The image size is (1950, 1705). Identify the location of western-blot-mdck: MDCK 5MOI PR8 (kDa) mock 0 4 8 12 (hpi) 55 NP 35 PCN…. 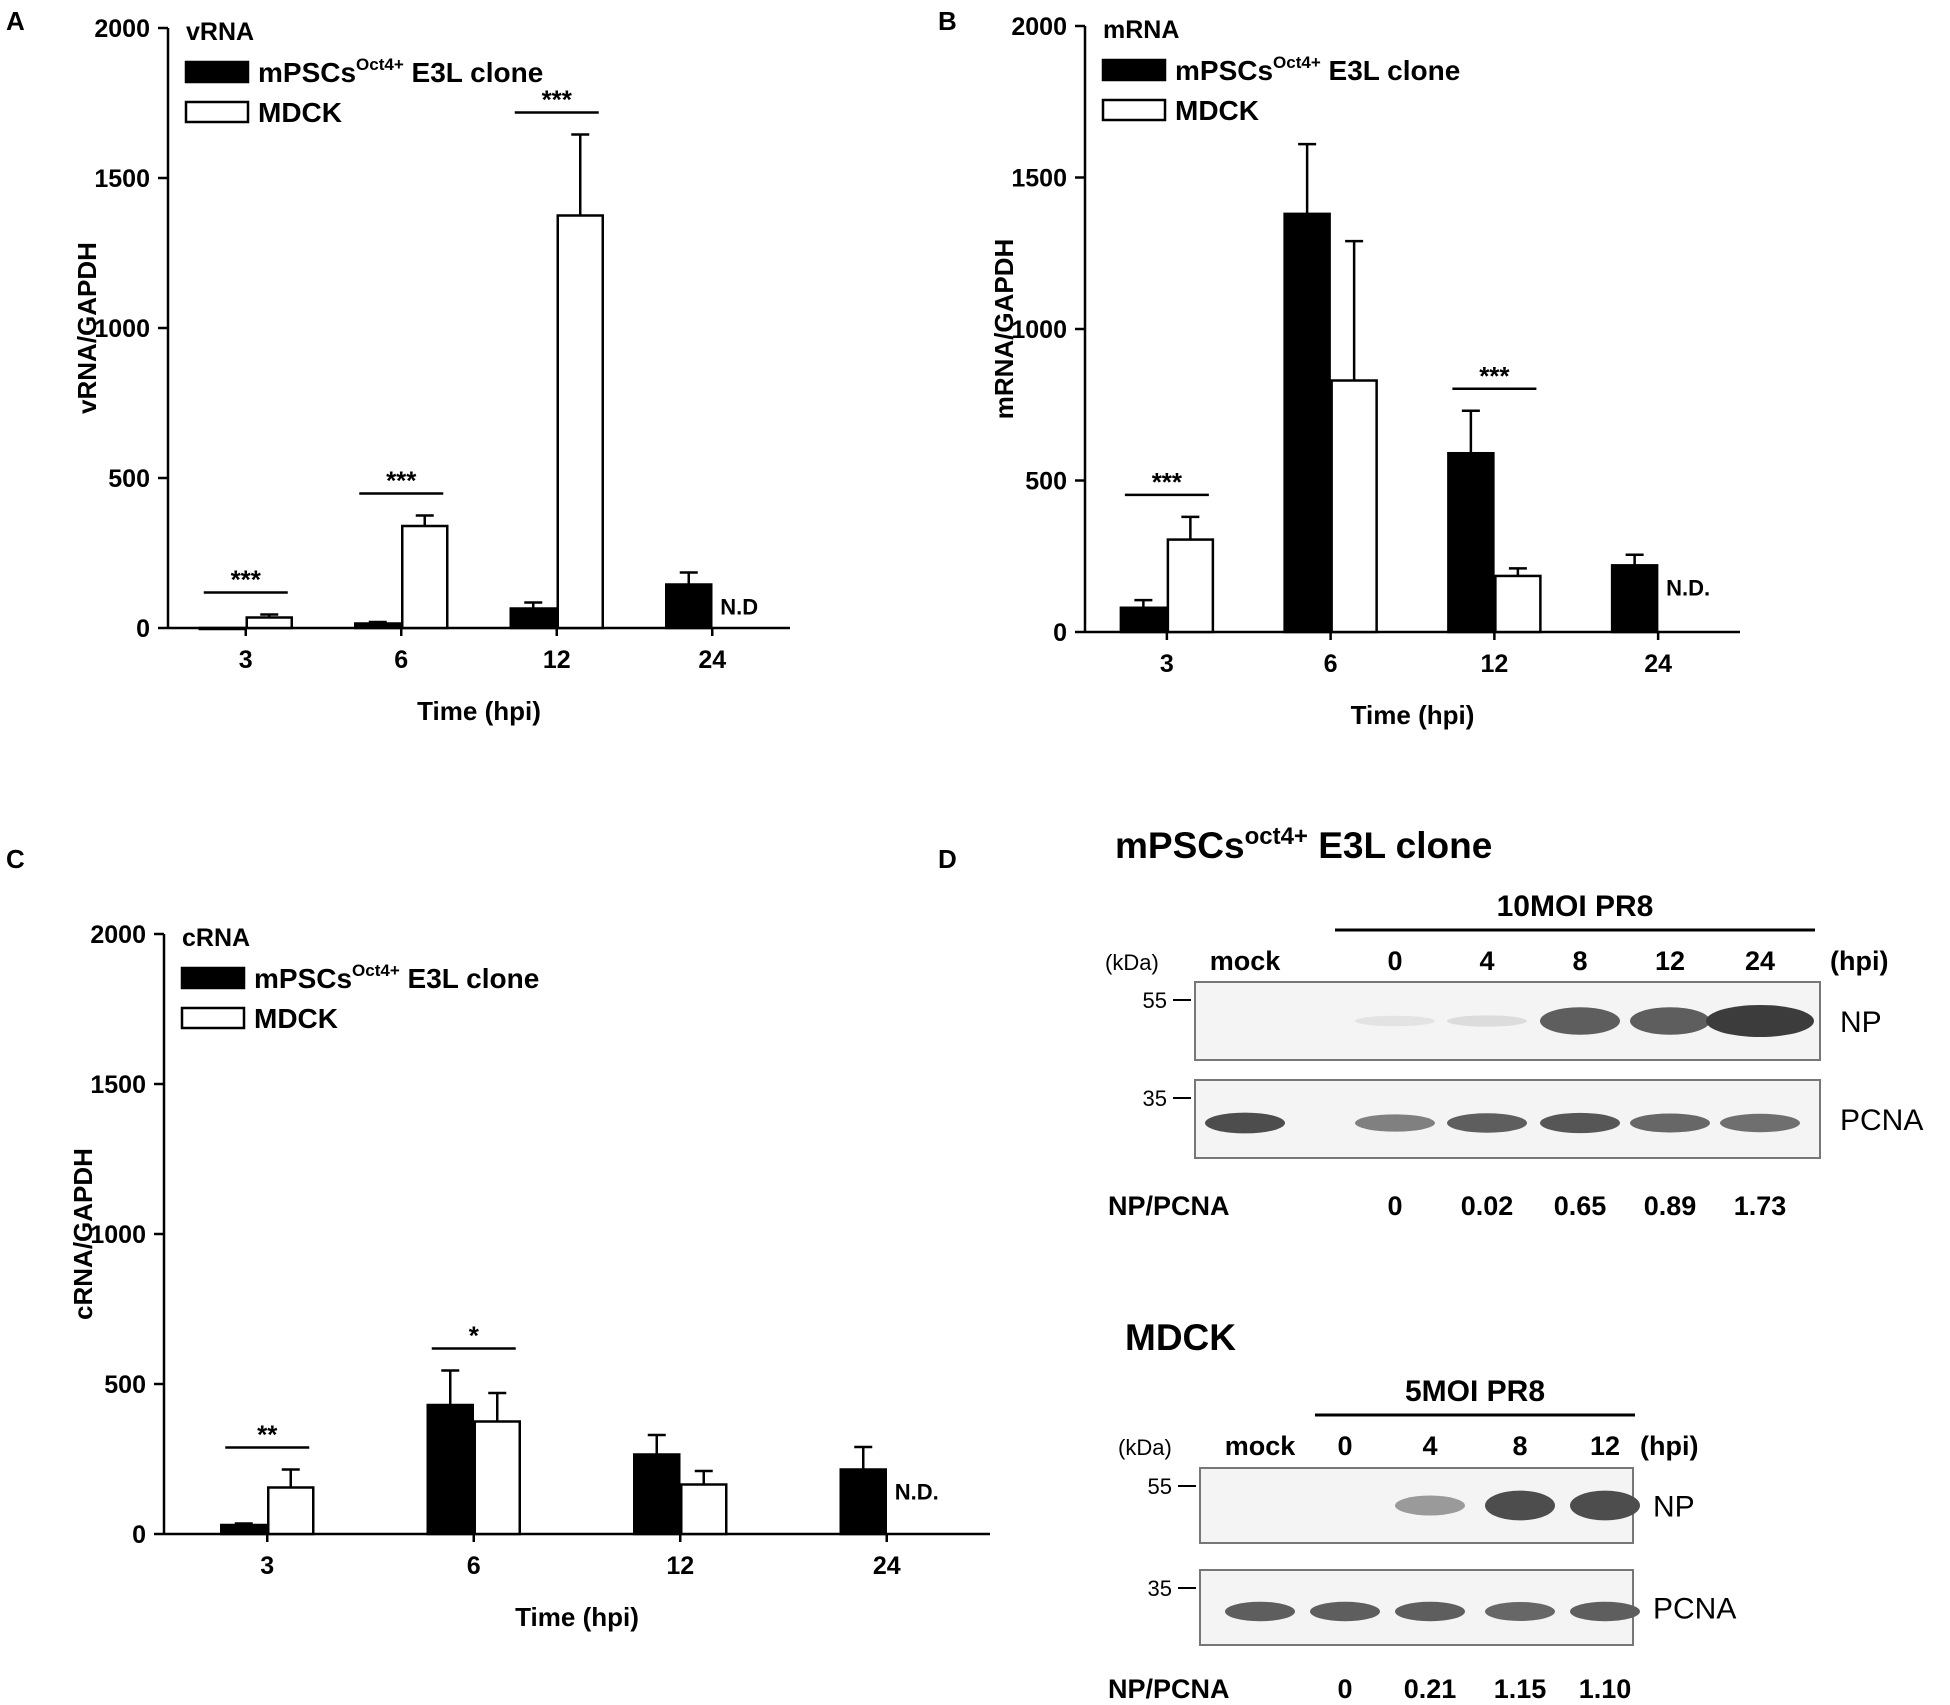
(1422, 1510).